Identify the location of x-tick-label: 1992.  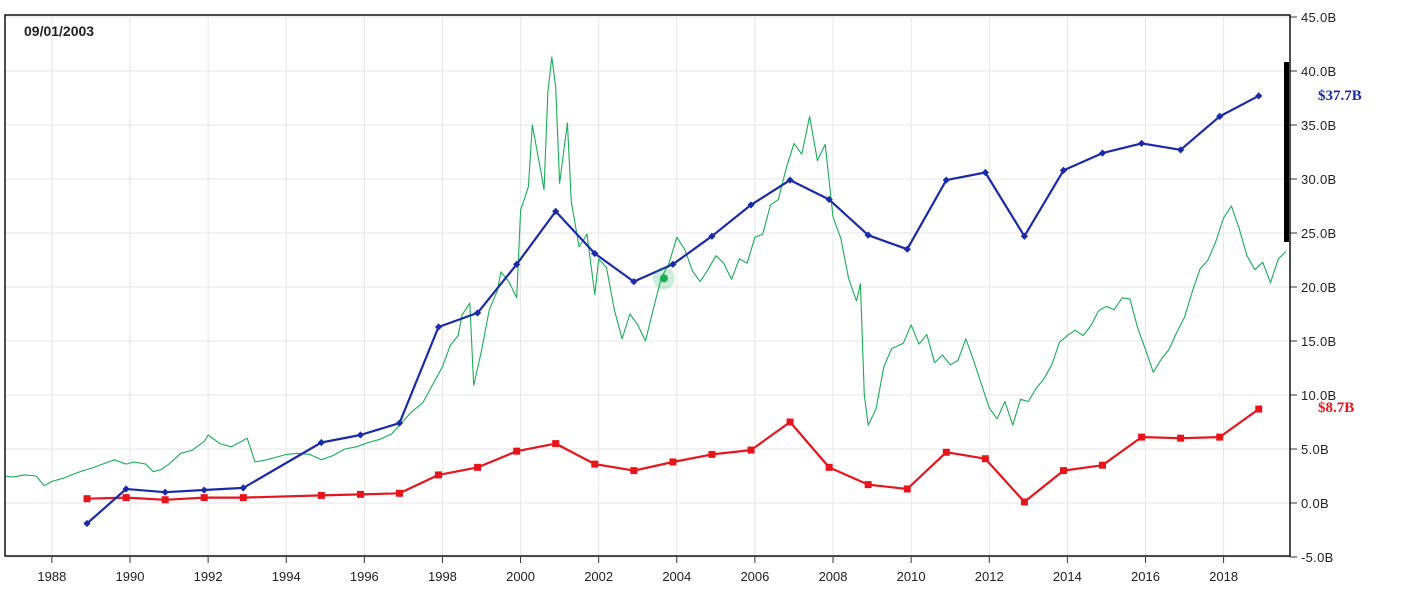
(208, 576).